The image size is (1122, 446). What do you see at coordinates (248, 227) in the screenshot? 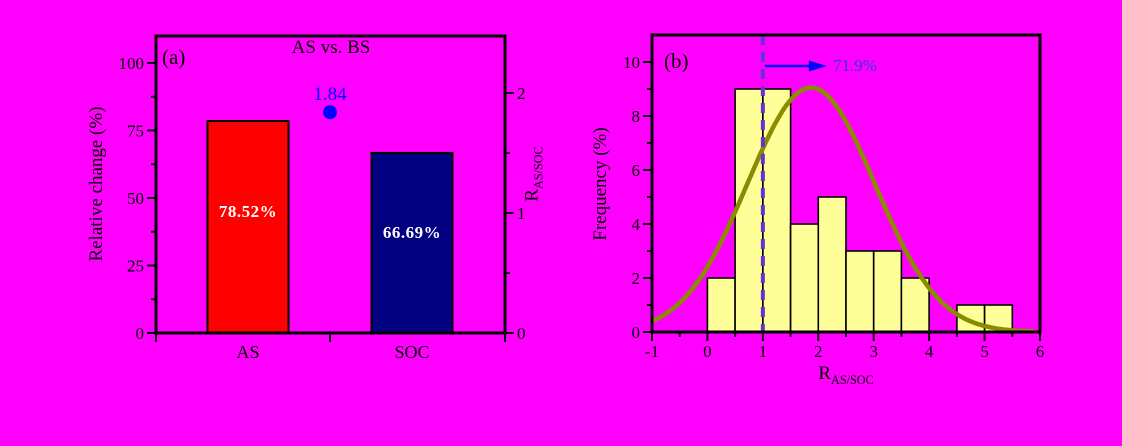
I see `bar-as` at bounding box center [248, 227].